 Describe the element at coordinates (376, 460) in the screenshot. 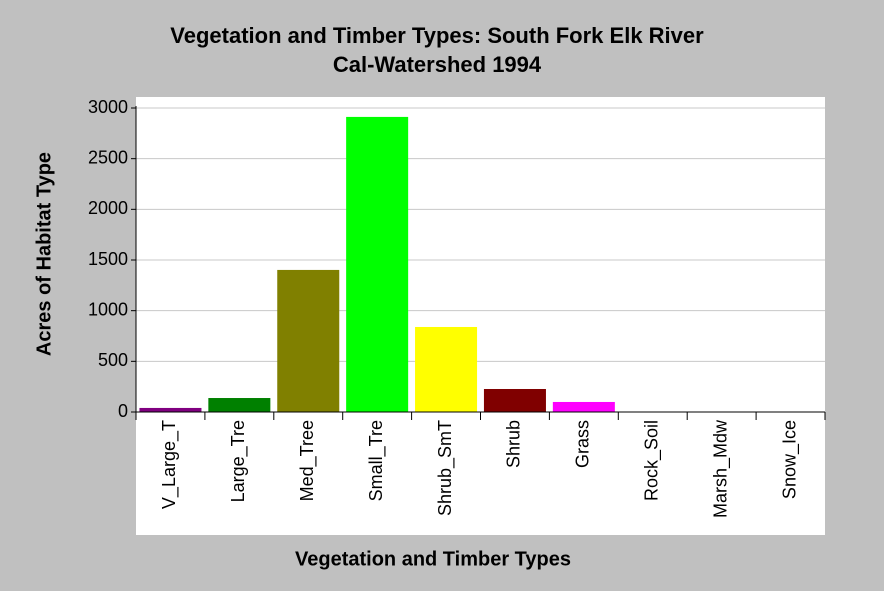

I see `x-tick-label: Small_Tre` at that location.